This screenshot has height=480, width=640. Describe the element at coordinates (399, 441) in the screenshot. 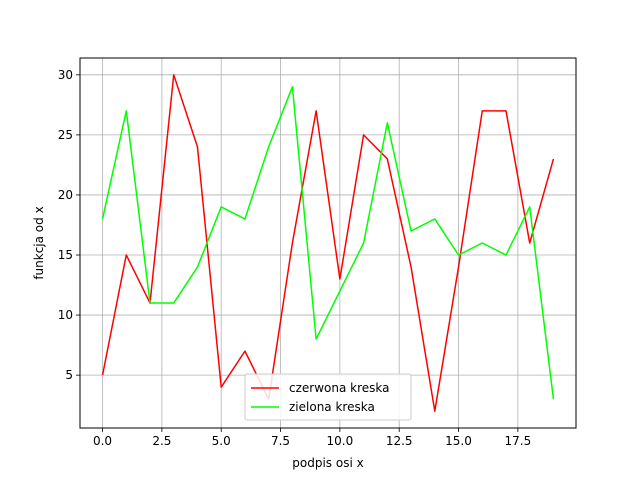

I see `x-tick-label: 12.5` at that location.